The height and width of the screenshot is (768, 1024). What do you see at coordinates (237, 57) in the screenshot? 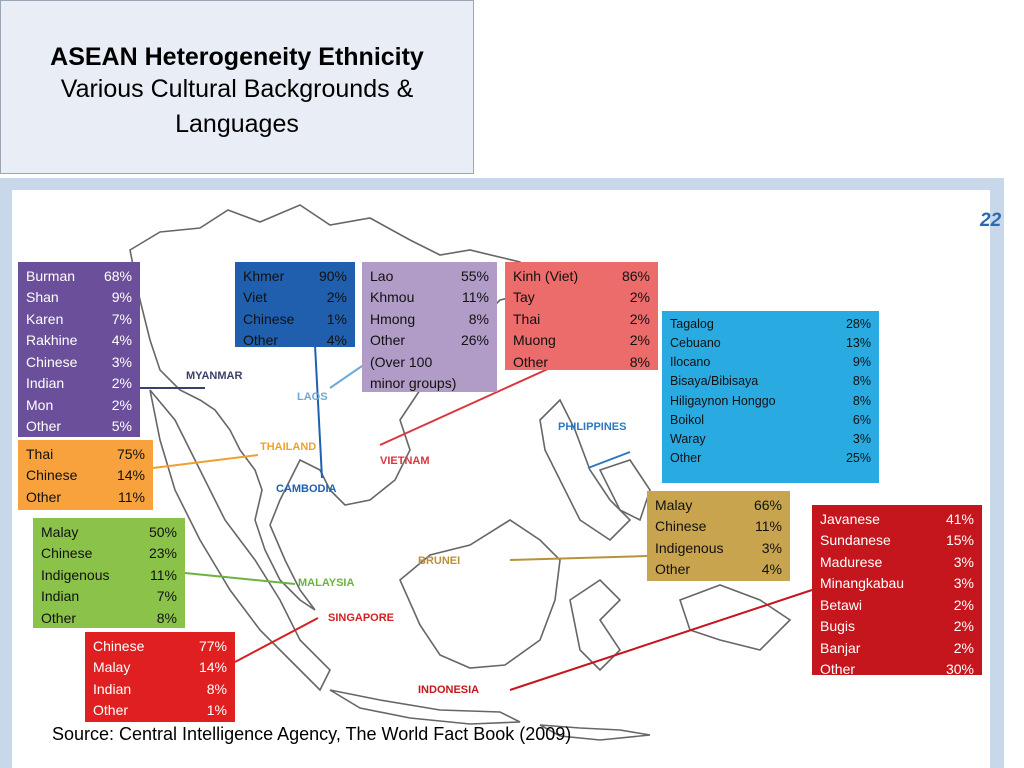
I see `title: ASEAN Heterogeneity Ethnicity` at bounding box center [237, 57].